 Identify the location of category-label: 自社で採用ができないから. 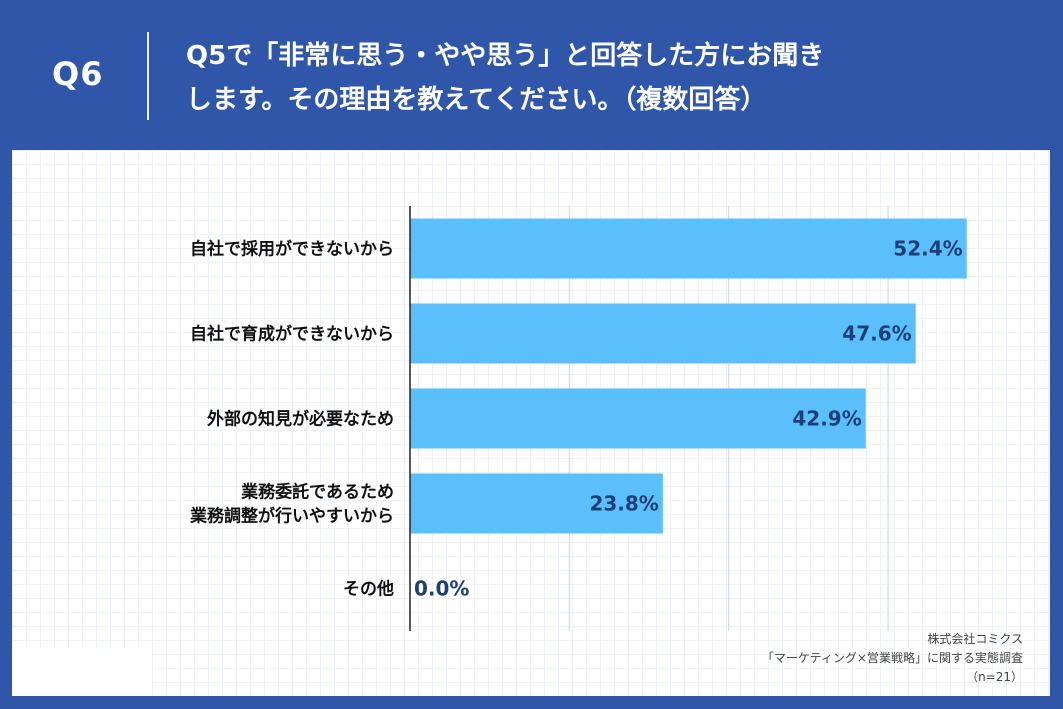
(292, 249).